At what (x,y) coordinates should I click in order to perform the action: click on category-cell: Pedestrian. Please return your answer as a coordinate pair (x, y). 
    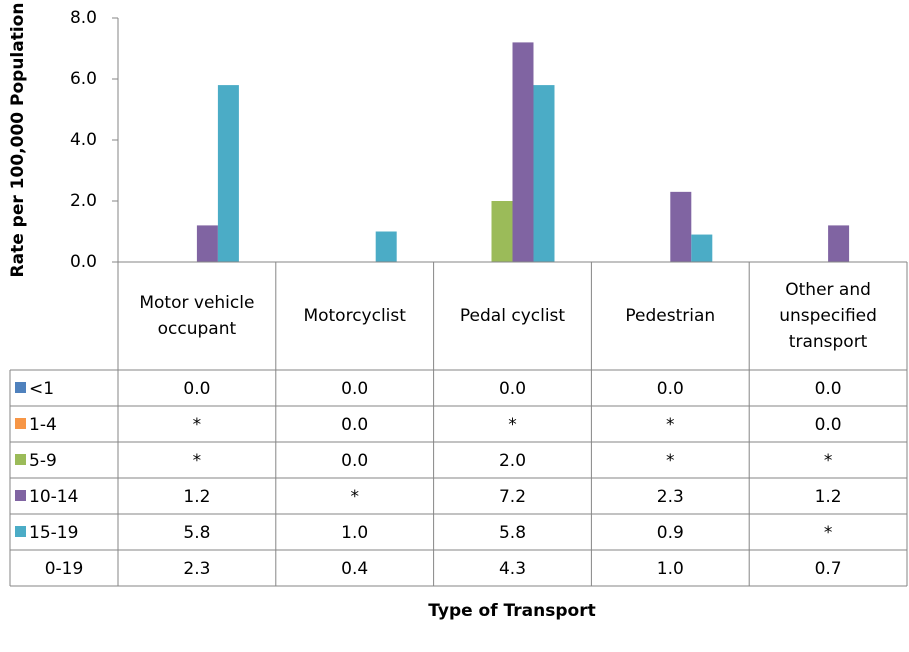
    Looking at the image, I should click on (670, 316).